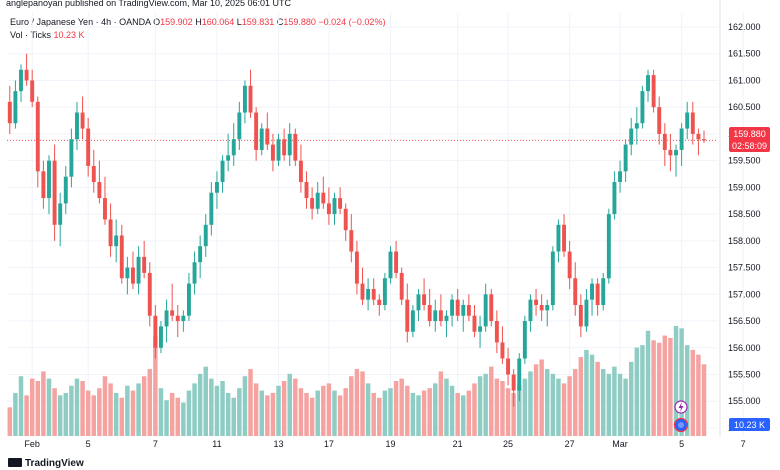 The image size is (780, 470). Describe the element at coordinates (744, 294) in the screenshot. I see `y-tick-label: 157.000` at that location.